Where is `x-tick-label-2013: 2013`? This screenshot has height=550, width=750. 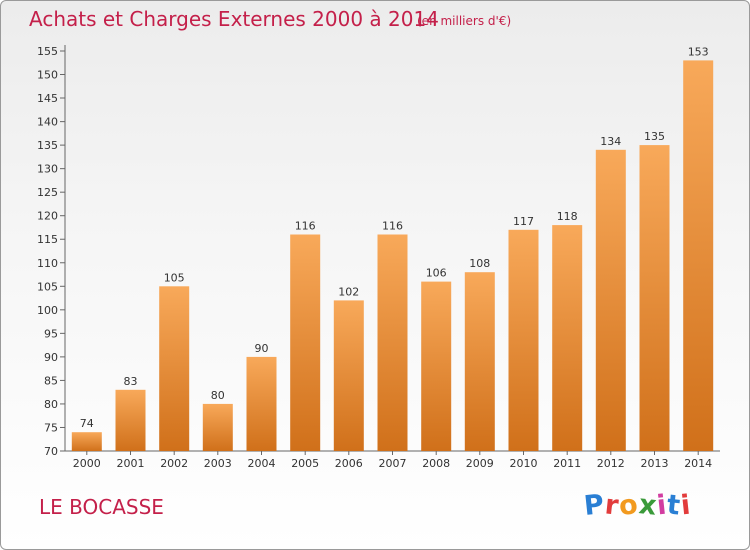
x-tick-label-2013: 2013 is located at coordinates (655, 463).